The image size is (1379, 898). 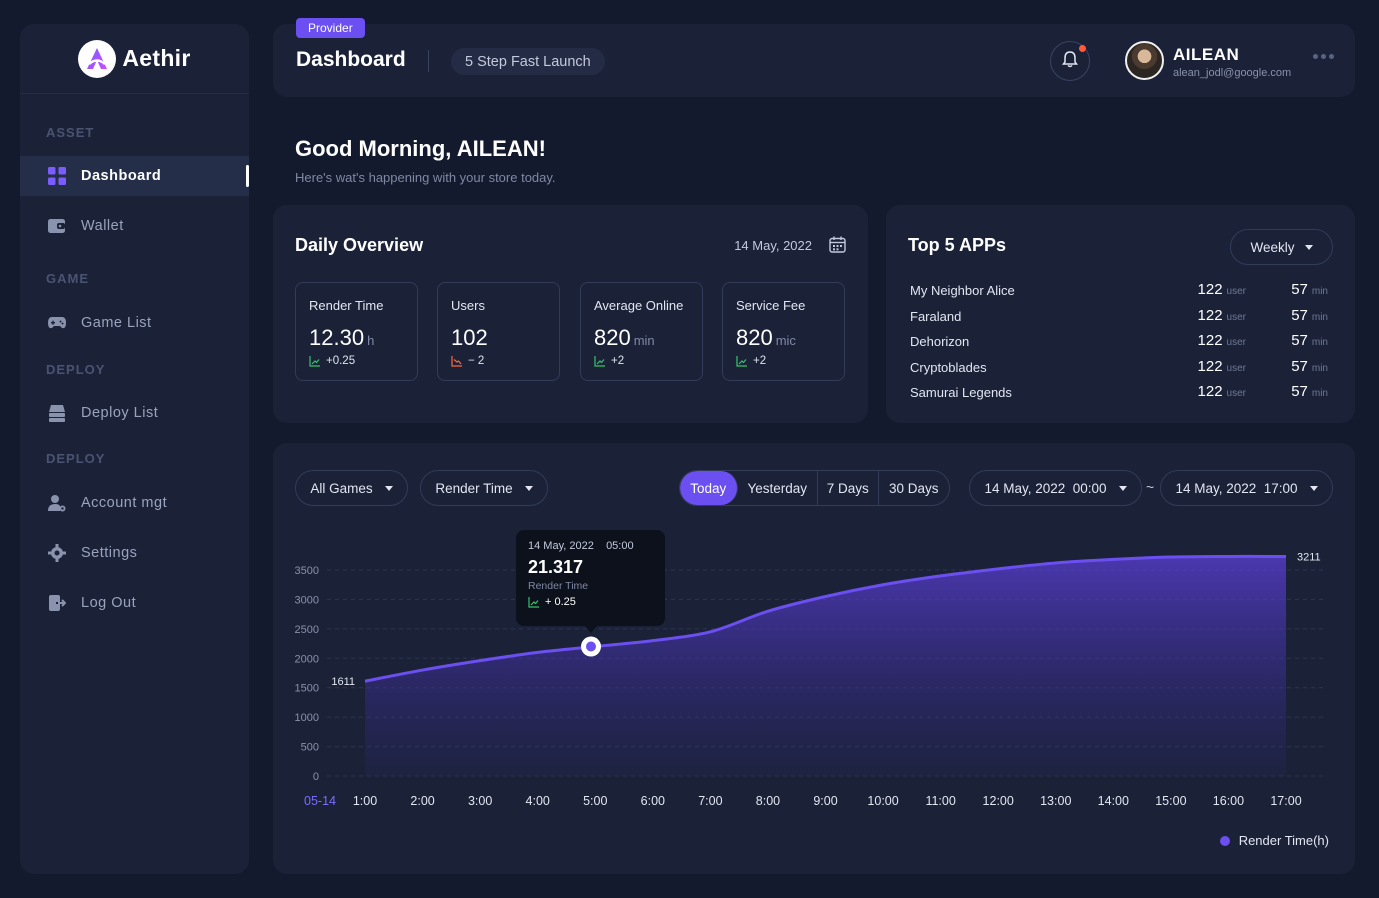 What do you see at coordinates (359, 245) in the screenshot?
I see `daily-overview-title: Daily Overview` at bounding box center [359, 245].